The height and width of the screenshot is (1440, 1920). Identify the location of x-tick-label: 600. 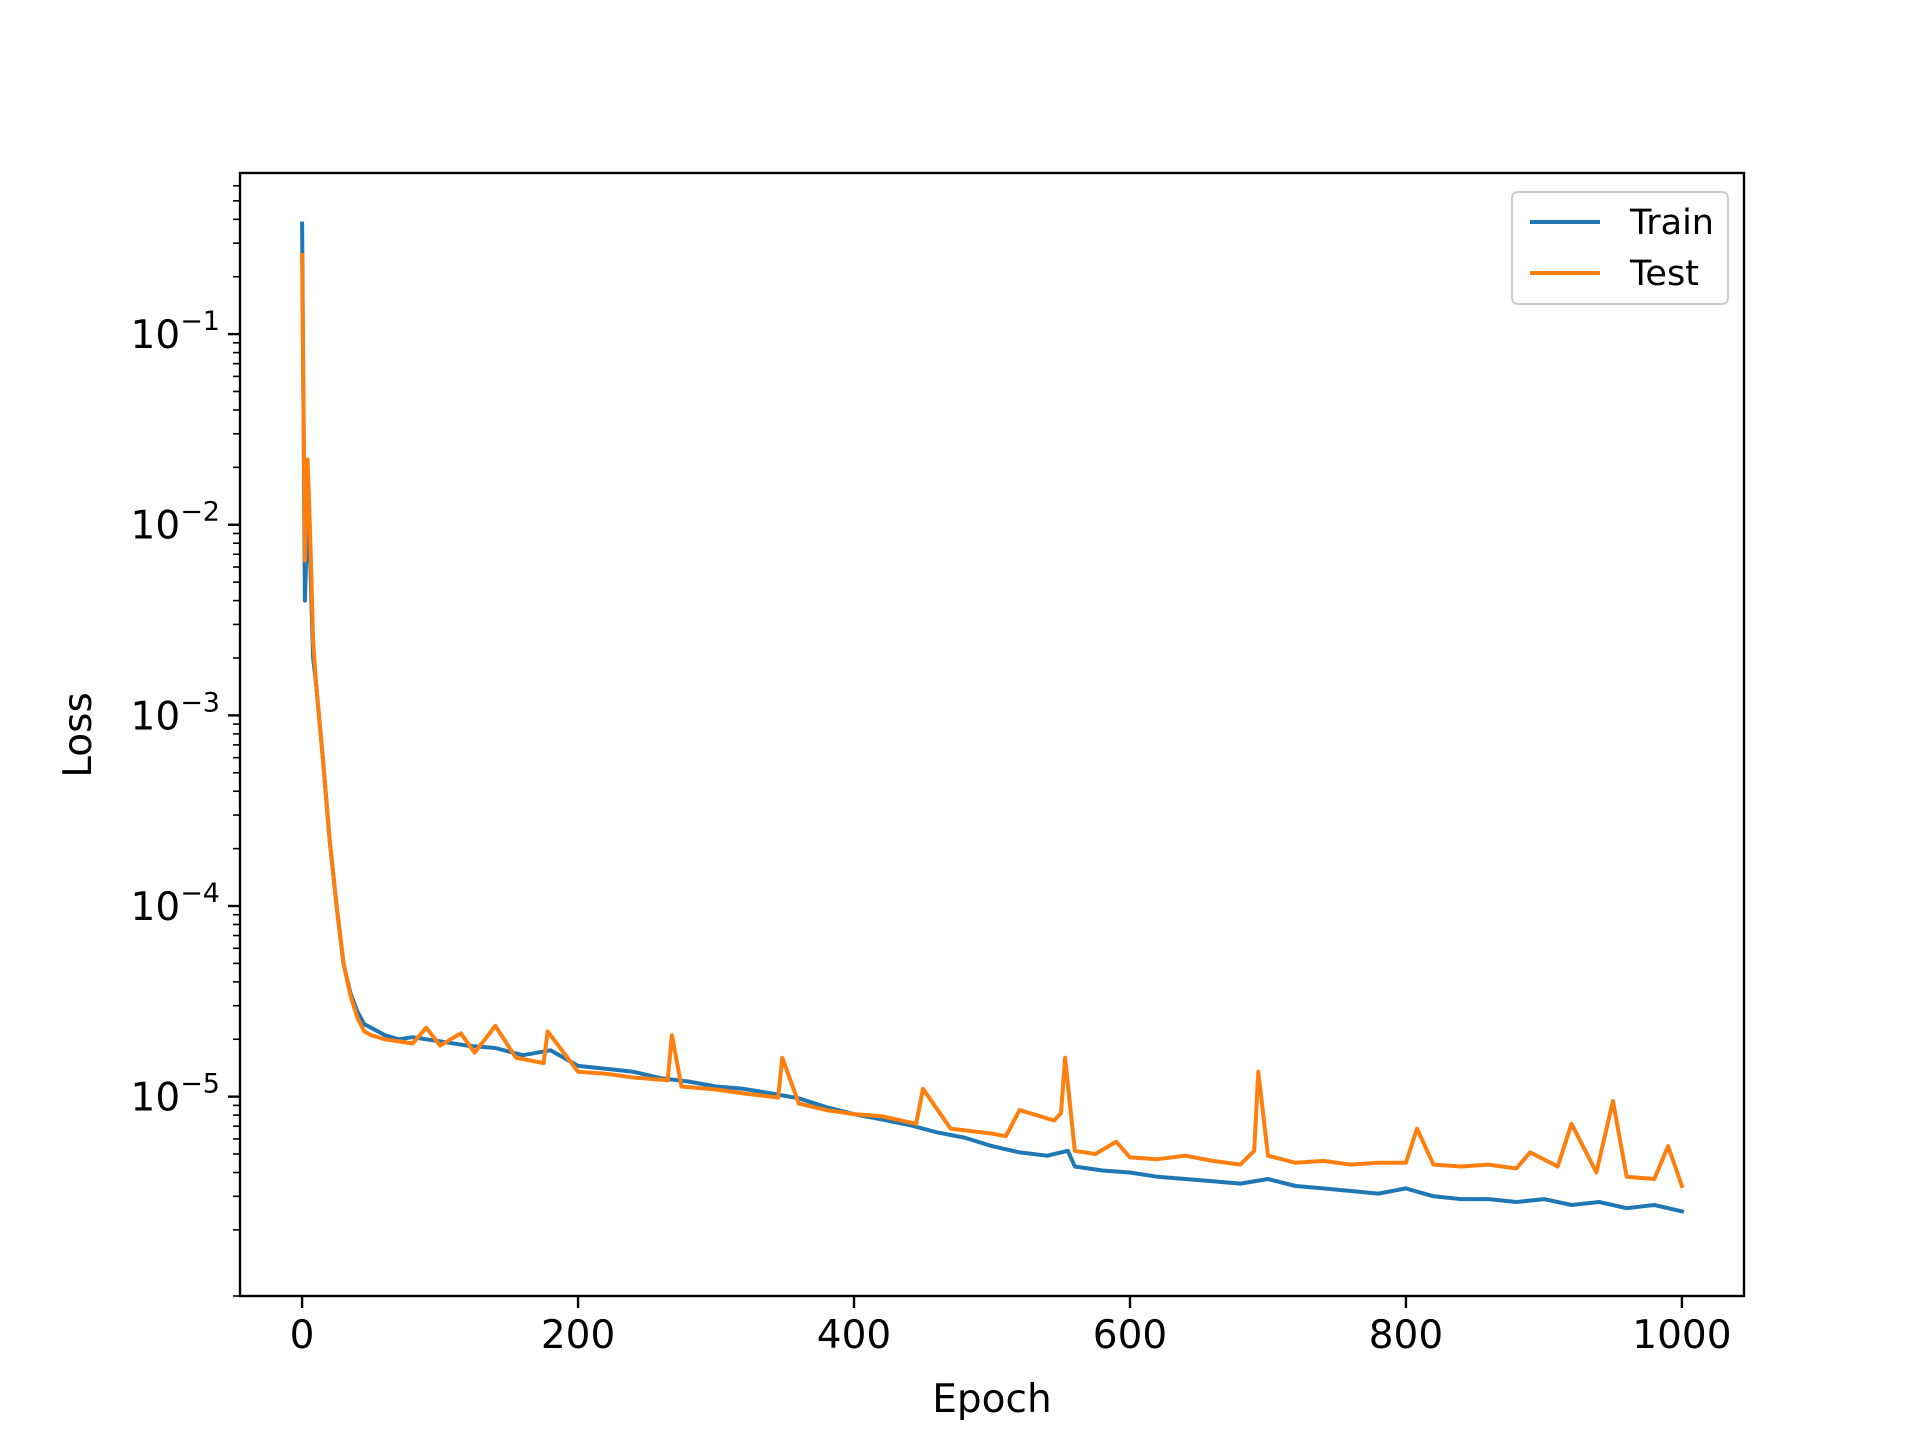
(1130, 1335).